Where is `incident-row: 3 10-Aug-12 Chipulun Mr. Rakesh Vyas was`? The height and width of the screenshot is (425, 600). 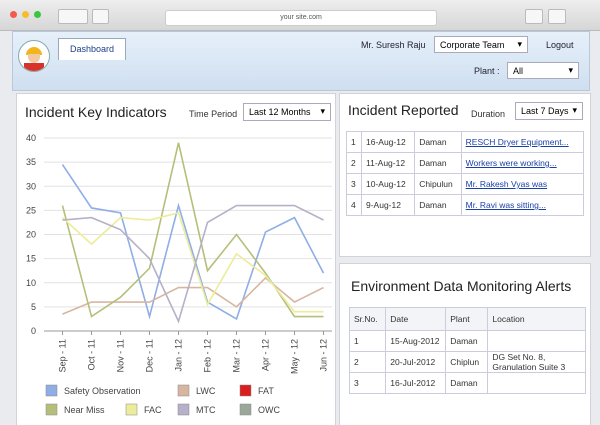 incident-row: 3 10-Aug-12 Chipulun Mr. Rakesh Vyas was is located at coordinates (465, 184).